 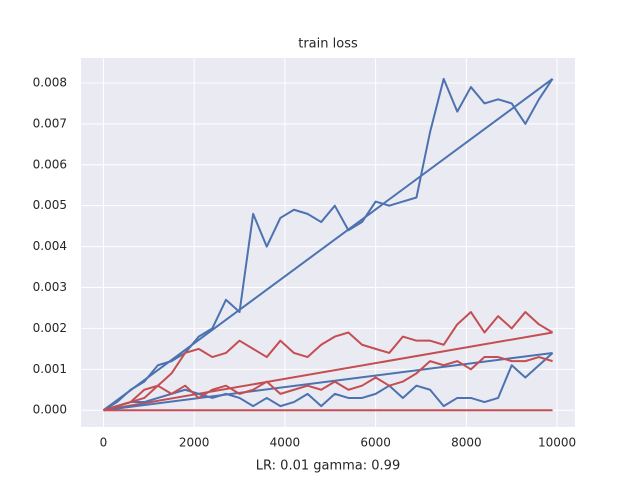 What do you see at coordinates (285, 443) in the screenshot?
I see `x-tick-label: 4000` at bounding box center [285, 443].